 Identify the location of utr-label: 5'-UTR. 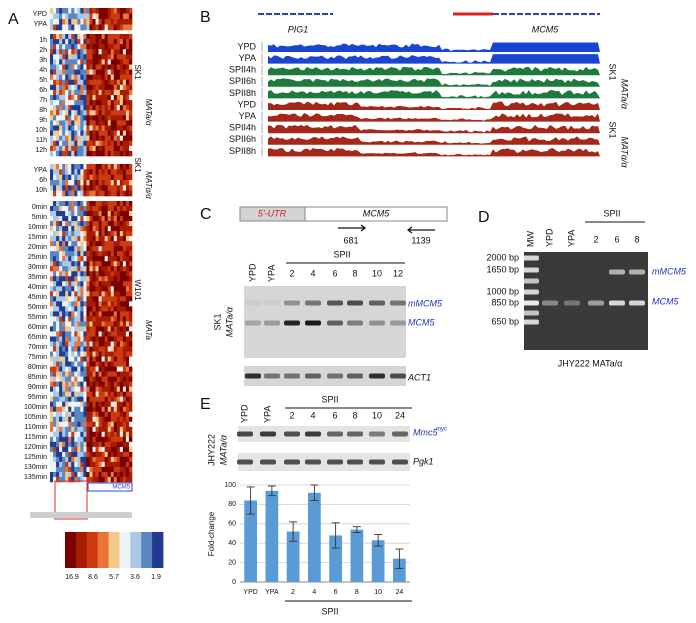
(272, 213).